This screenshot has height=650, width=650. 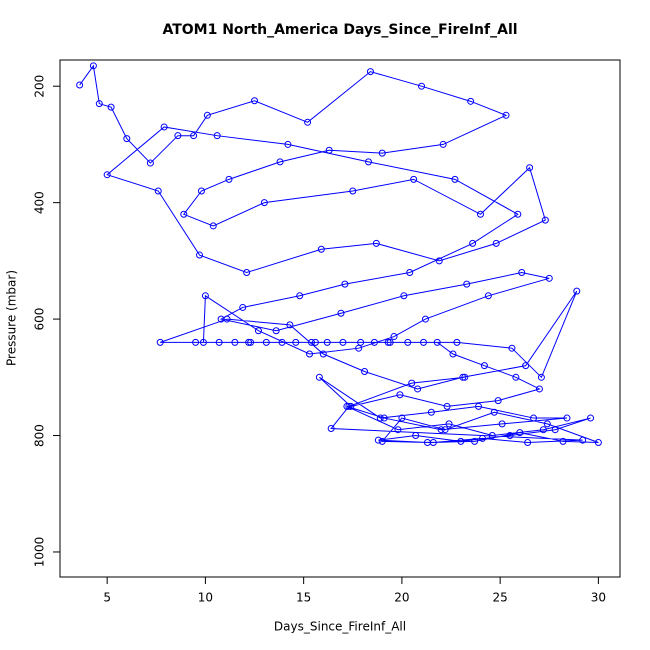 What do you see at coordinates (303, 598) in the screenshot?
I see `x-tick-label: 15` at bounding box center [303, 598].